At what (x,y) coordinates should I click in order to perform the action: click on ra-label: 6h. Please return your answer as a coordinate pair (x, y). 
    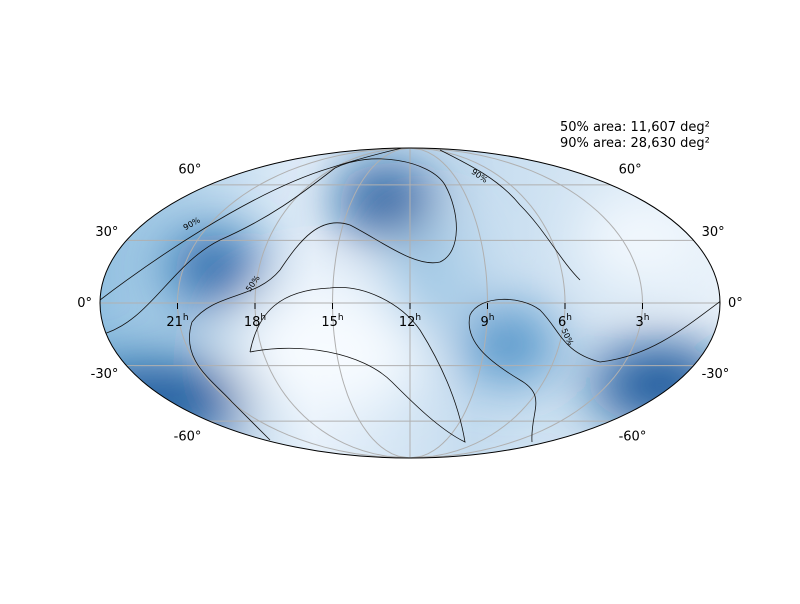
    Looking at the image, I should click on (565, 321).